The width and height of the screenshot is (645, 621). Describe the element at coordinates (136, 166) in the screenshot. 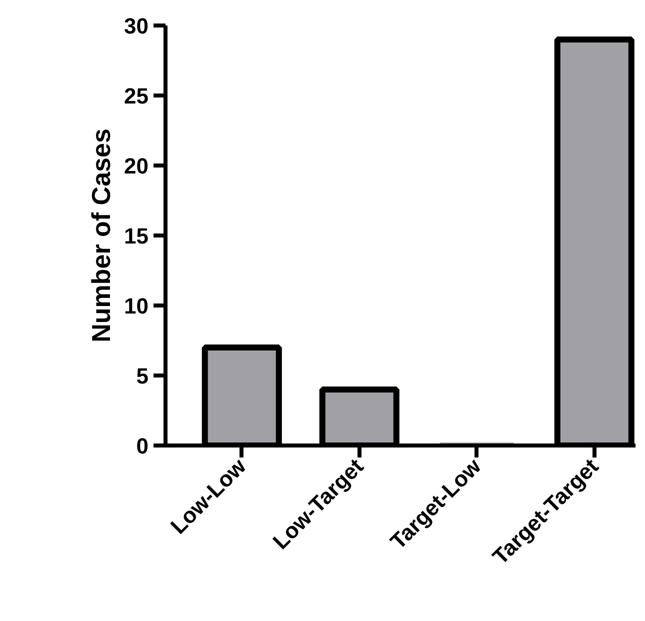

I see `y-tick-label: 20` at that location.